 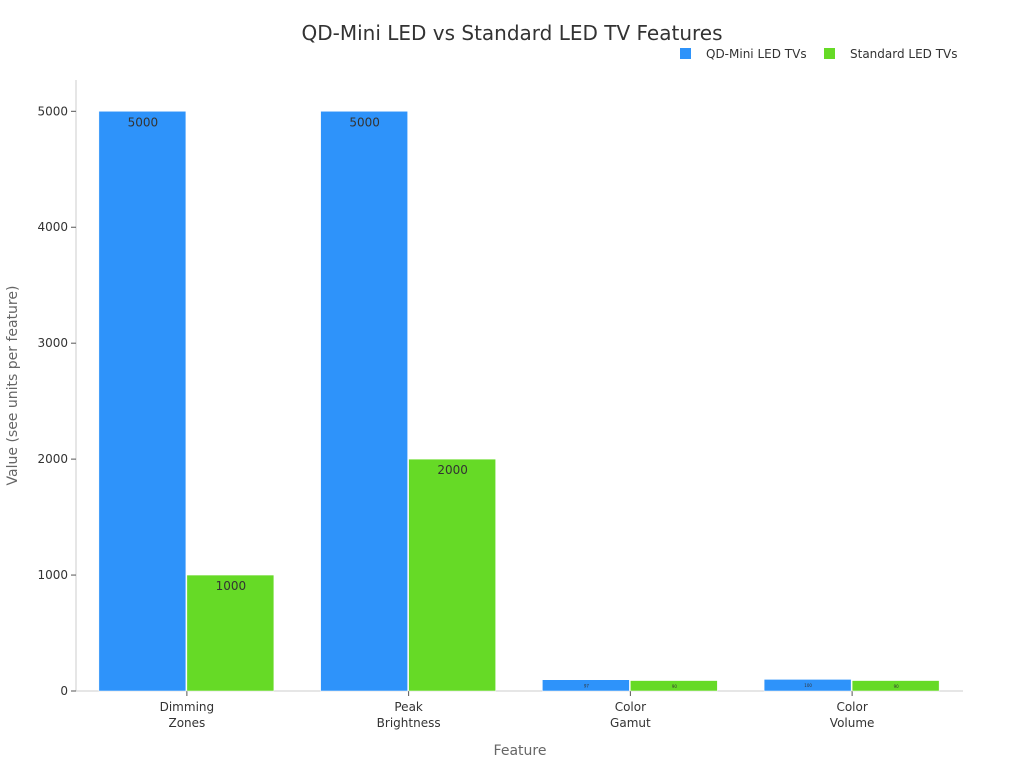 I want to click on y-axis-label: Value (see units per feature), so click(x=13, y=386).